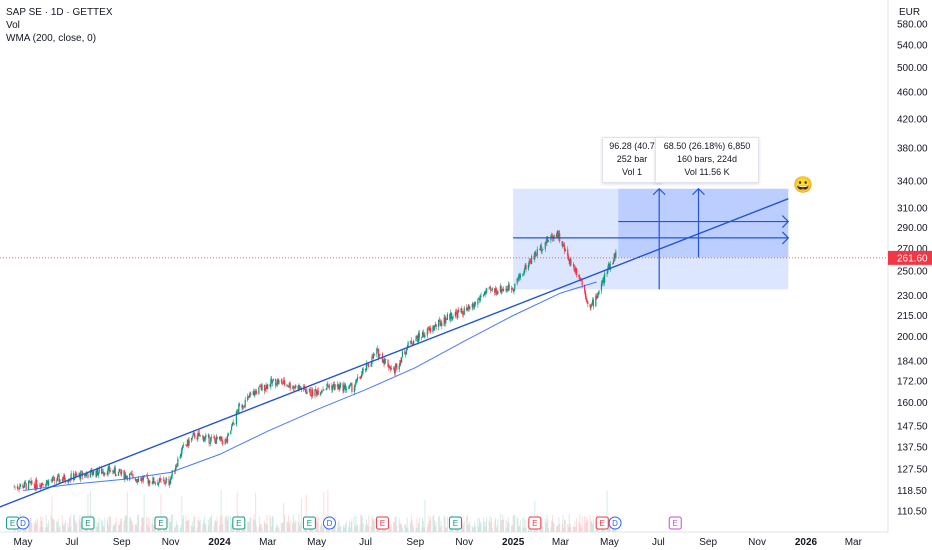 This screenshot has width=932, height=550. Describe the element at coordinates (910, 12) in the screenshot. I see `currency-label: EUR` at that location.